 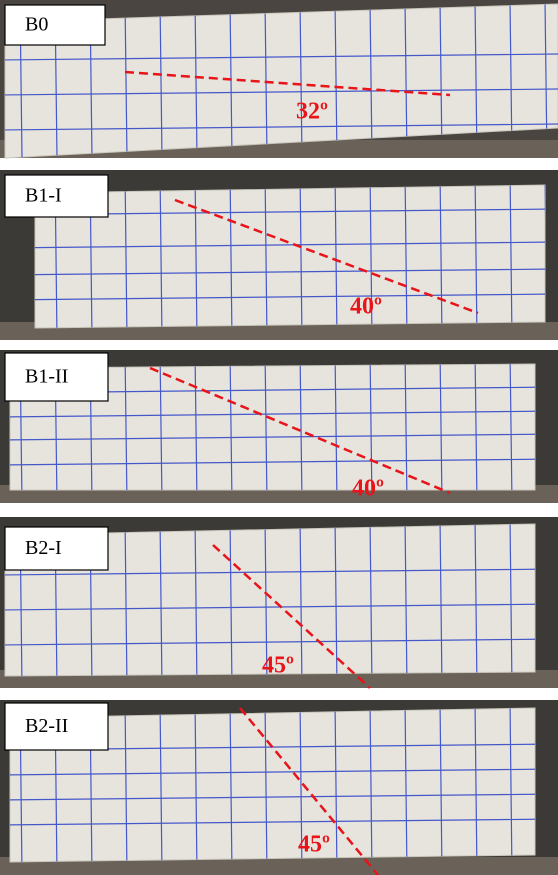 I want to click on panel-label: B2-II, so click(x=46, y=726).